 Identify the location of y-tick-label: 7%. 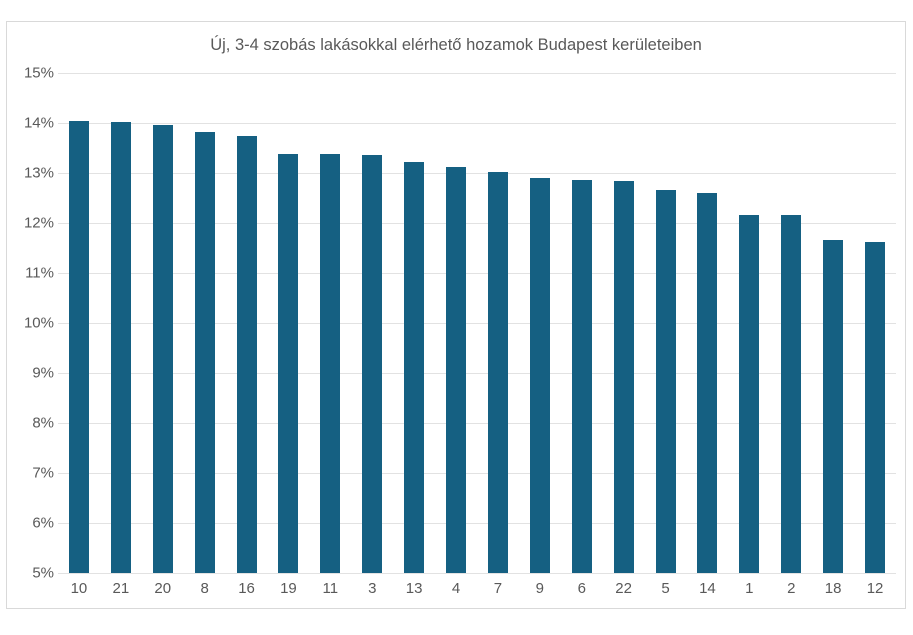
(43, 473).